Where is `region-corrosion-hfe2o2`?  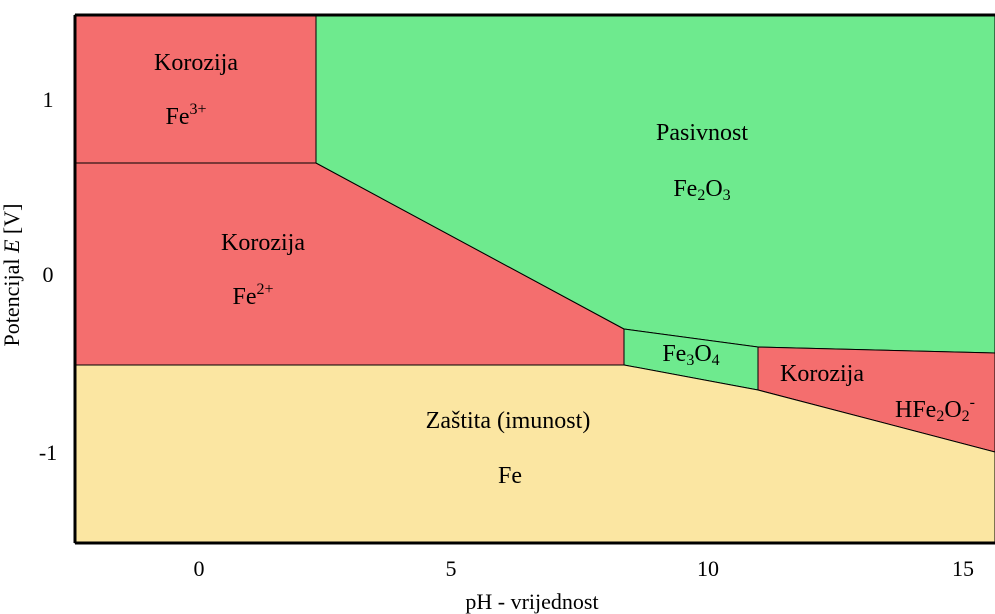 region-corrosion-hfe2o2 is located at coordinates (876, 399).